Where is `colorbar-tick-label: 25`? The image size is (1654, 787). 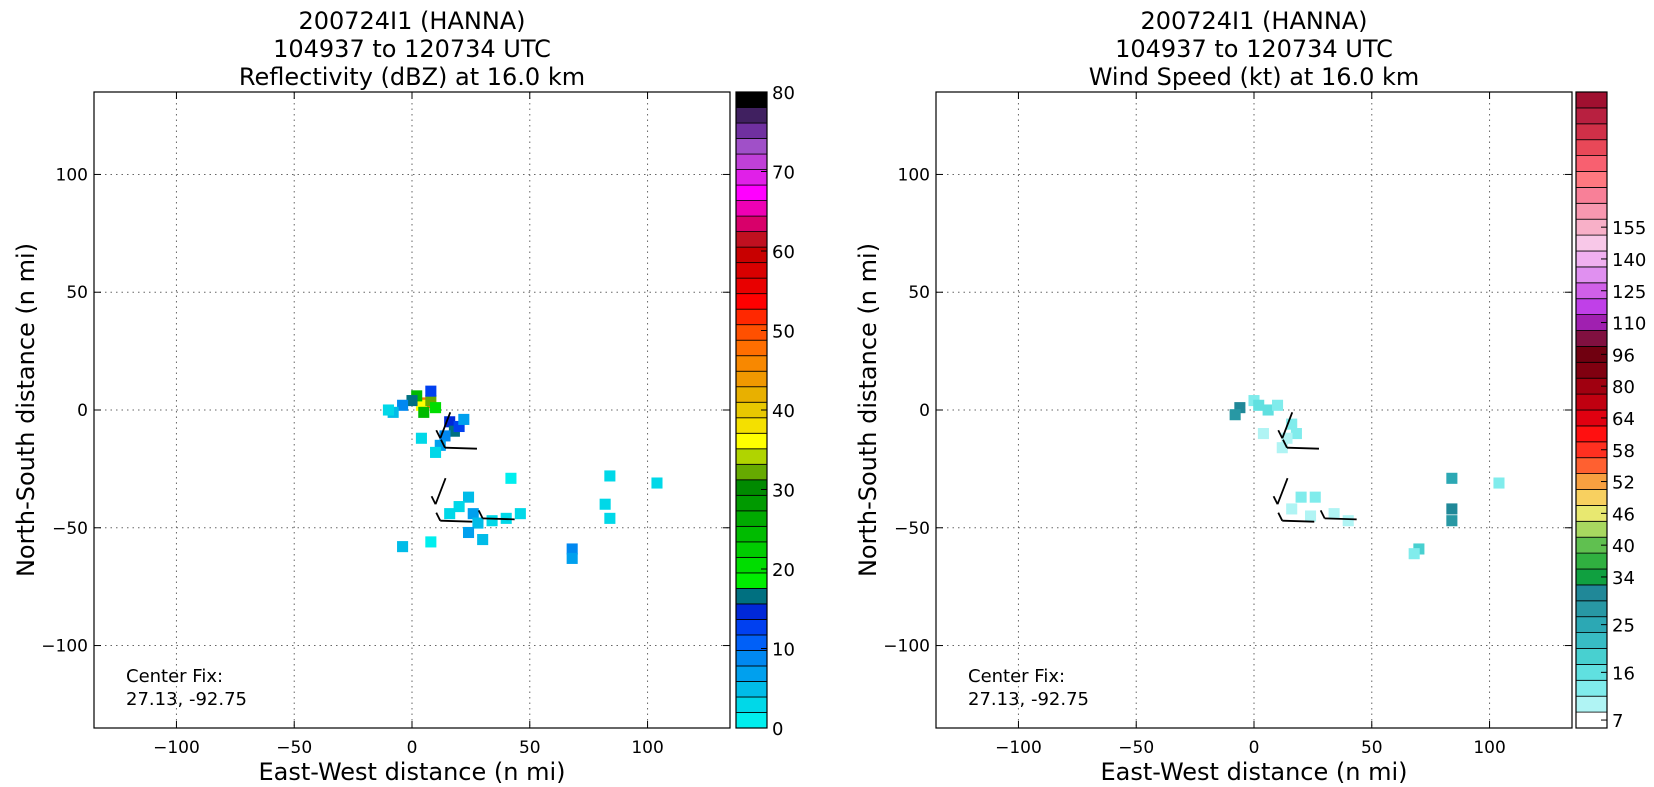
colorbar-tick-label: 25 is located at coordinates (1623, 626).